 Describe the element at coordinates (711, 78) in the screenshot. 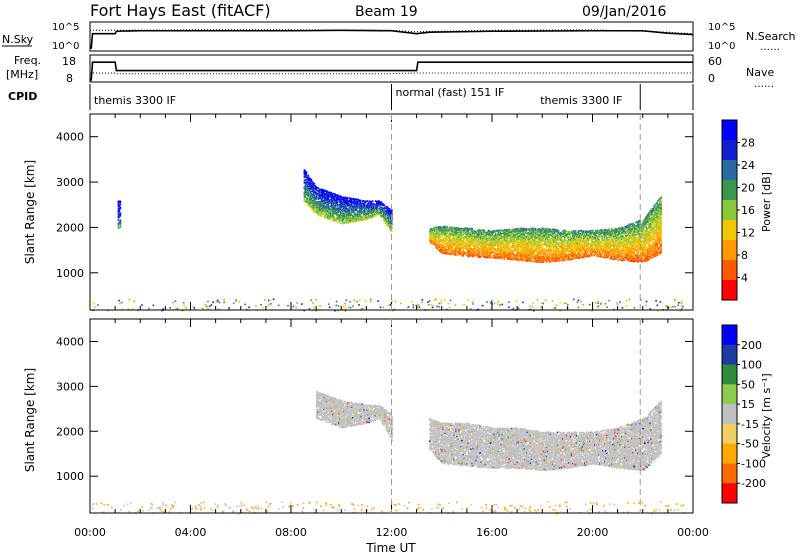

I see `nave-tick-bottom: 0` at that location.